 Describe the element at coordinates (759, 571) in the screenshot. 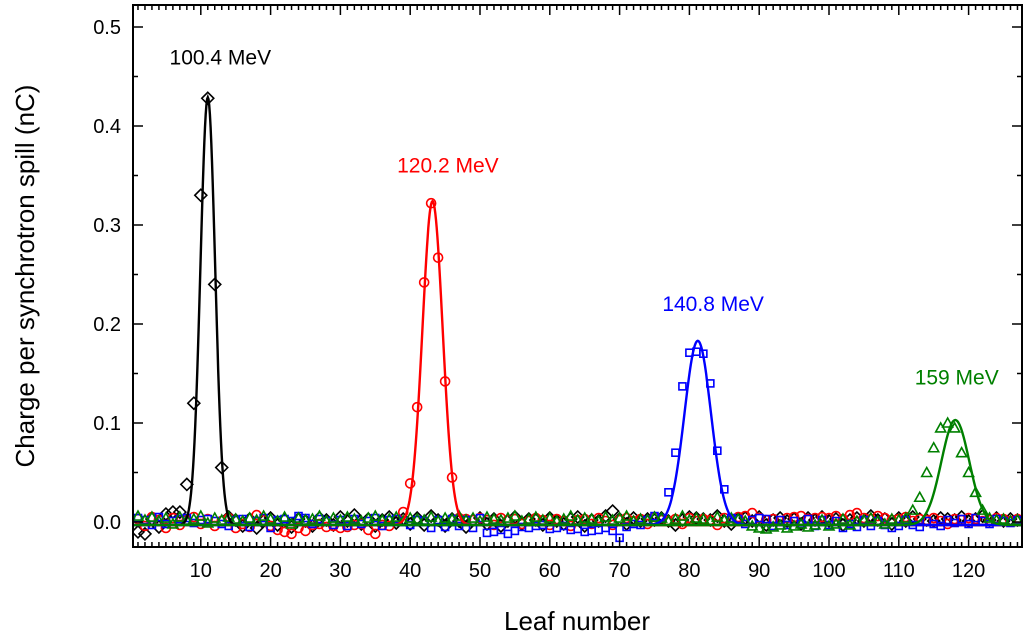

I see `x-tick-label: 90` at that location.